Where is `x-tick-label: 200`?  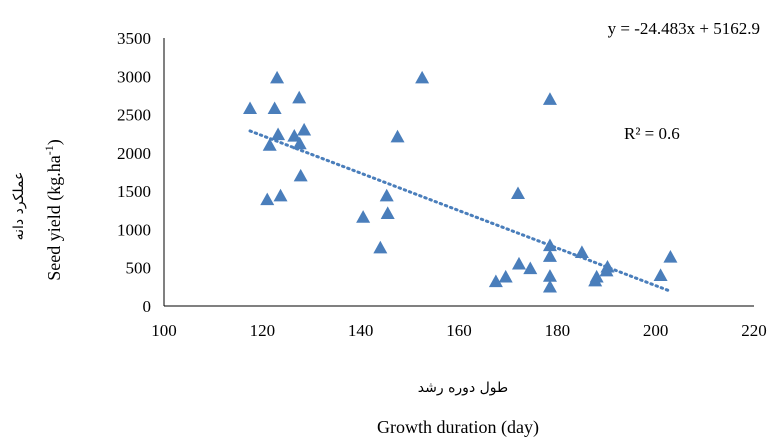
x-tick-label: 200 is located at coordinates (656, 330).